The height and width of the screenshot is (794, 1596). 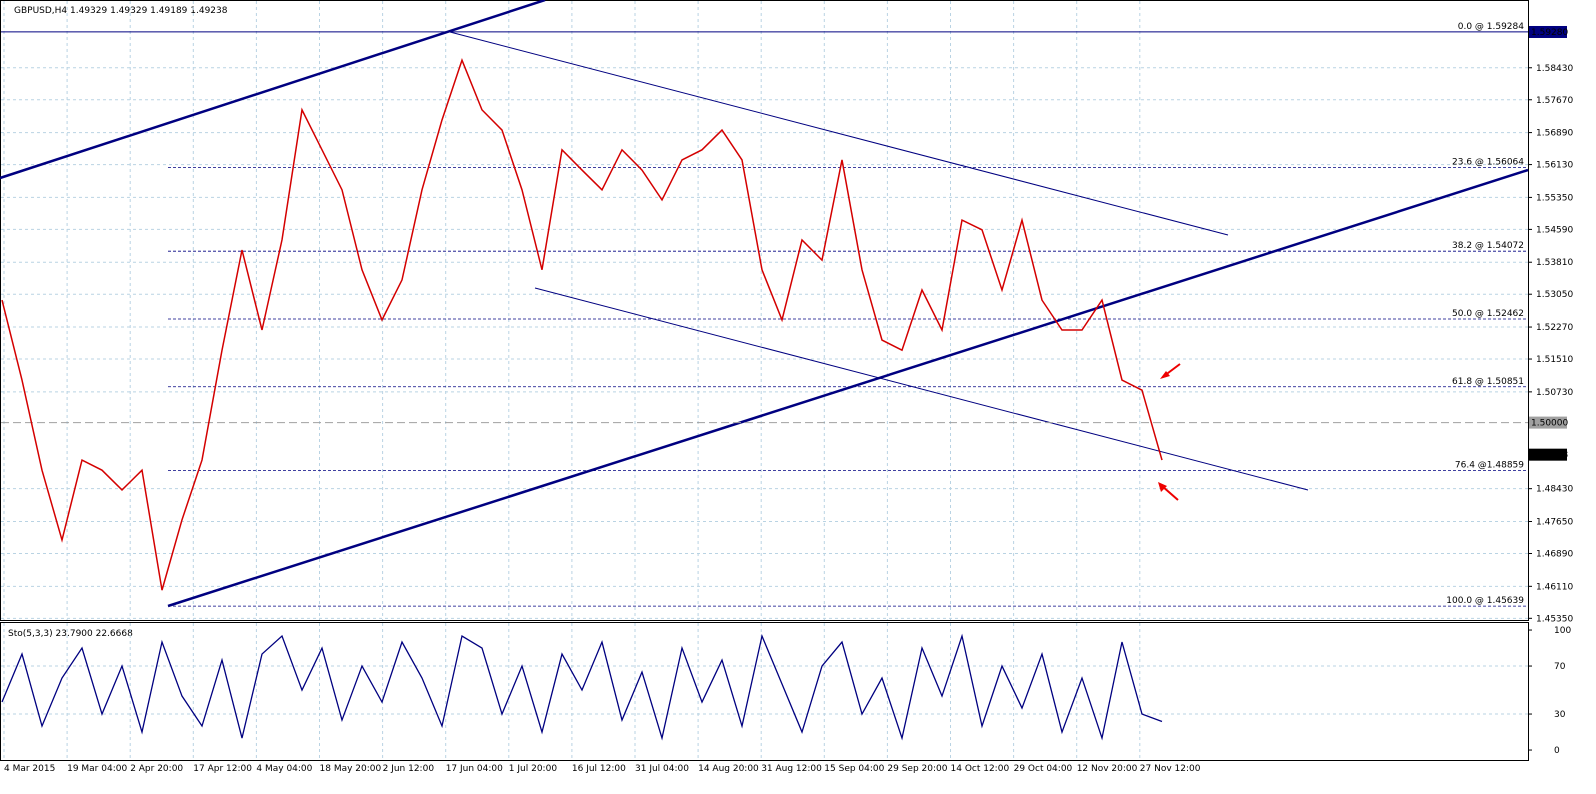 I want to click on y-tick-label: 1.58430, so click(x=1554, y=69).